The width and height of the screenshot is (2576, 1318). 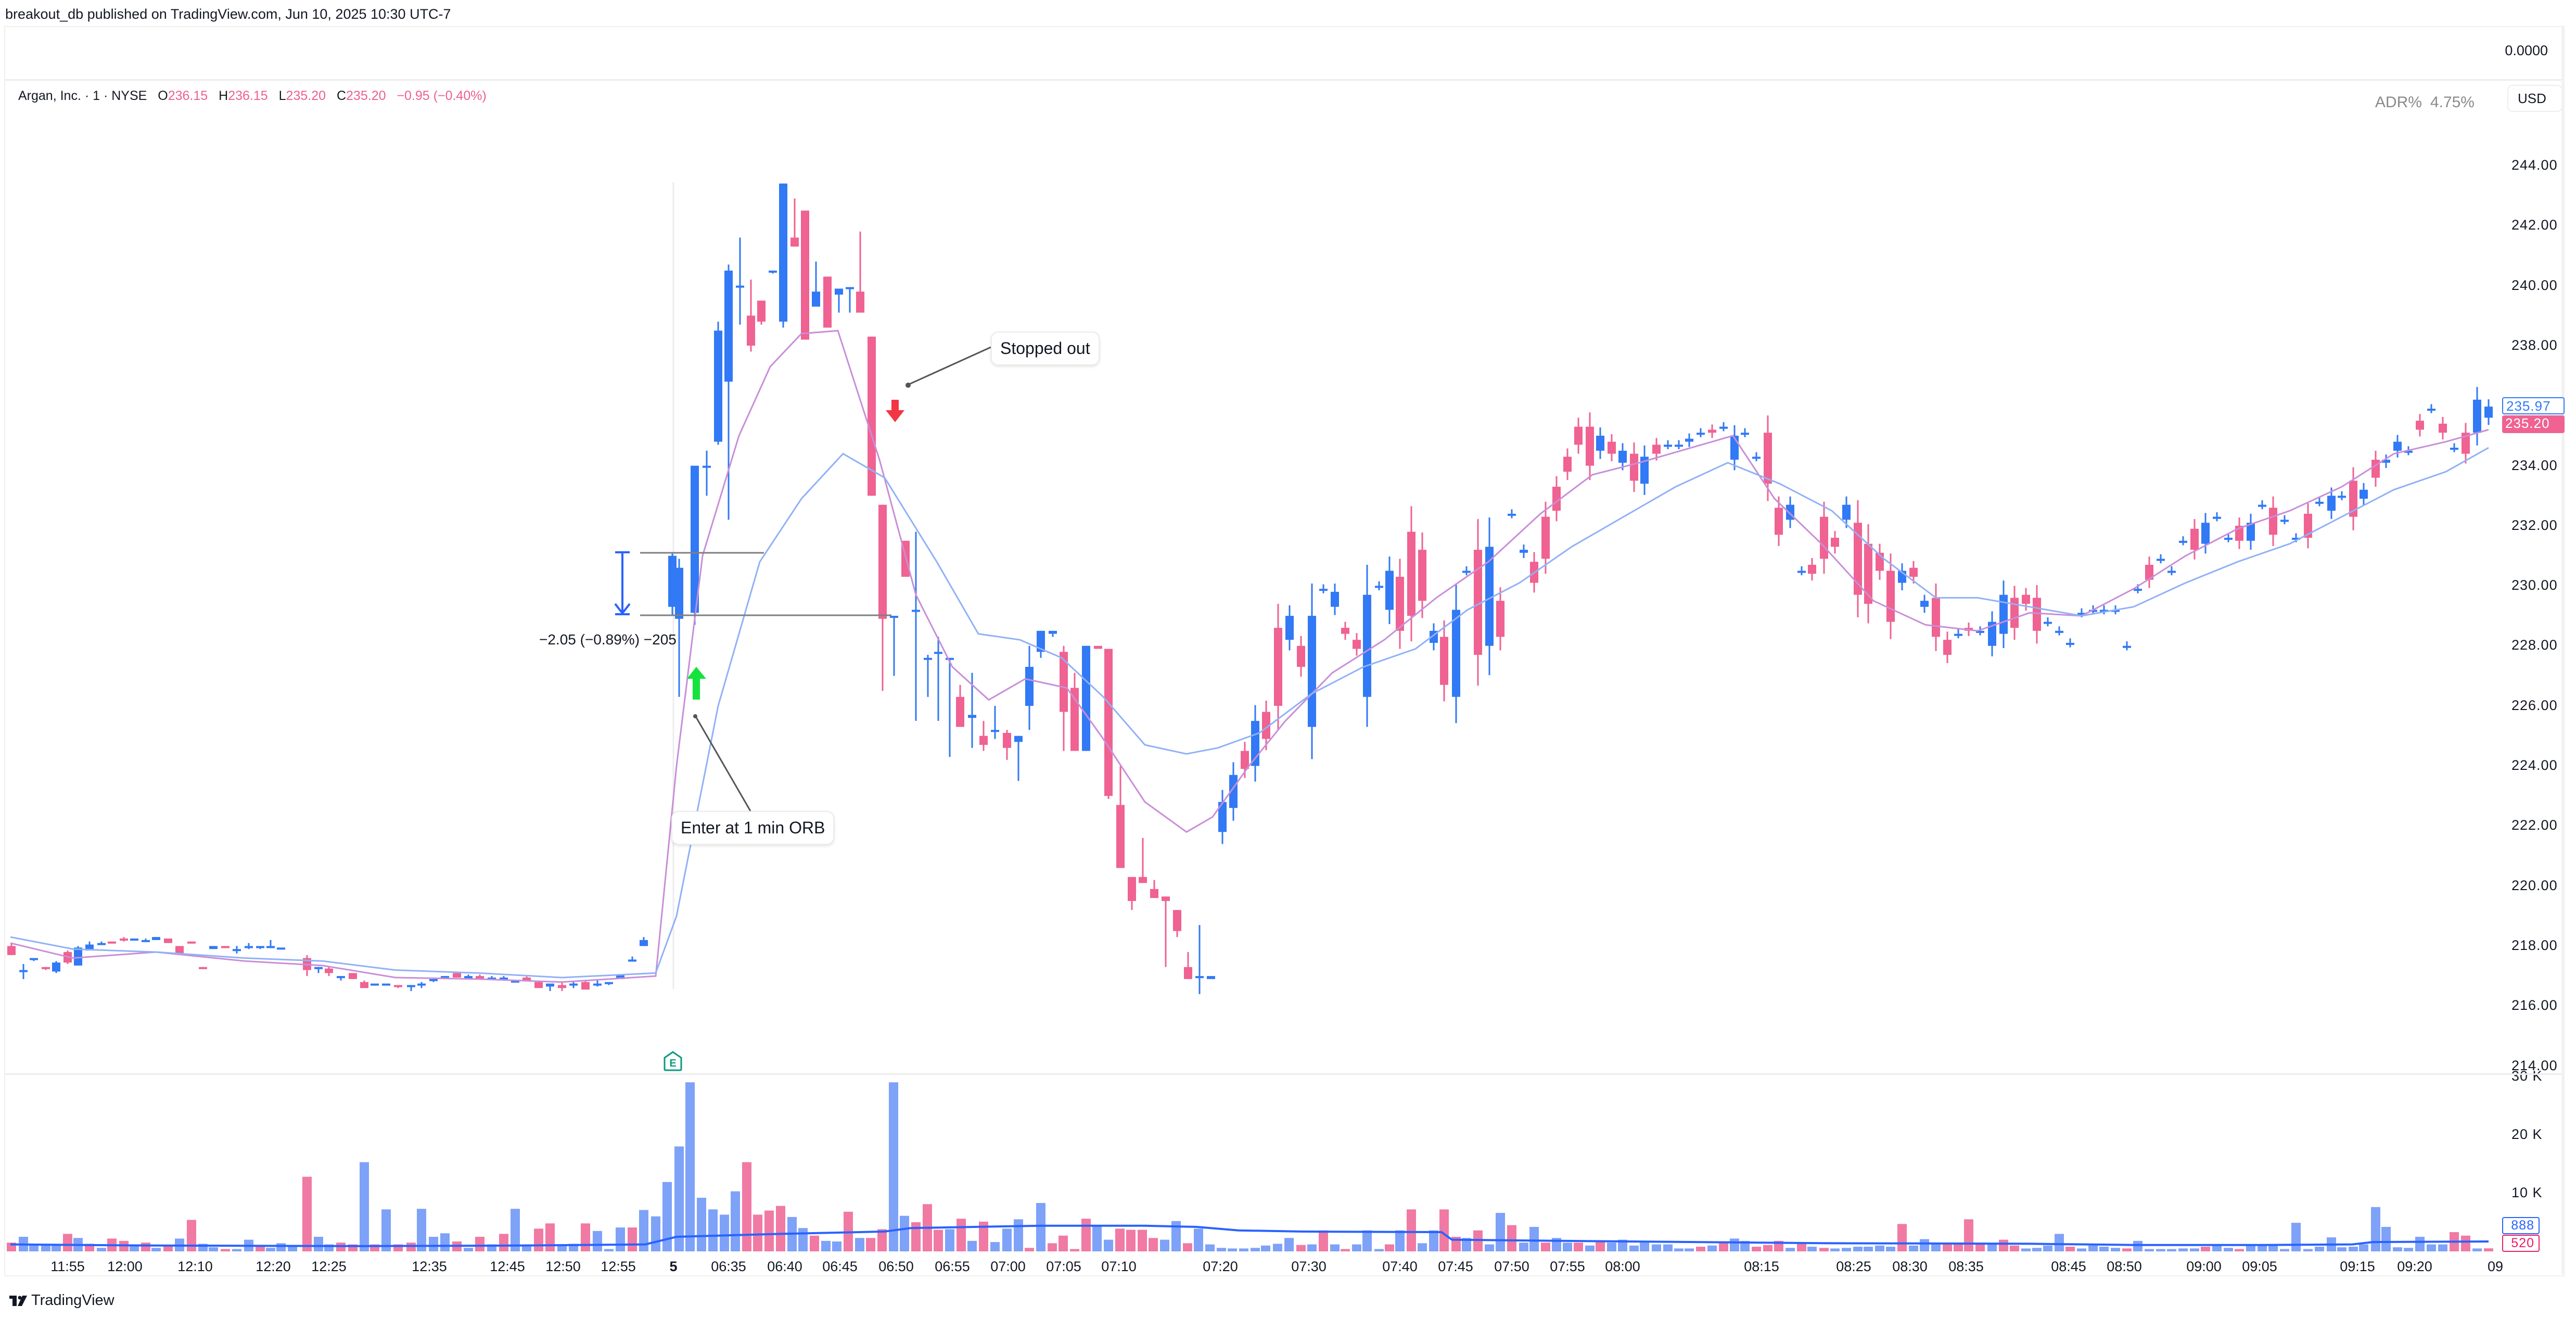 I want to click on price-axis-label: 214.00, so click(x=2534, y=1065).